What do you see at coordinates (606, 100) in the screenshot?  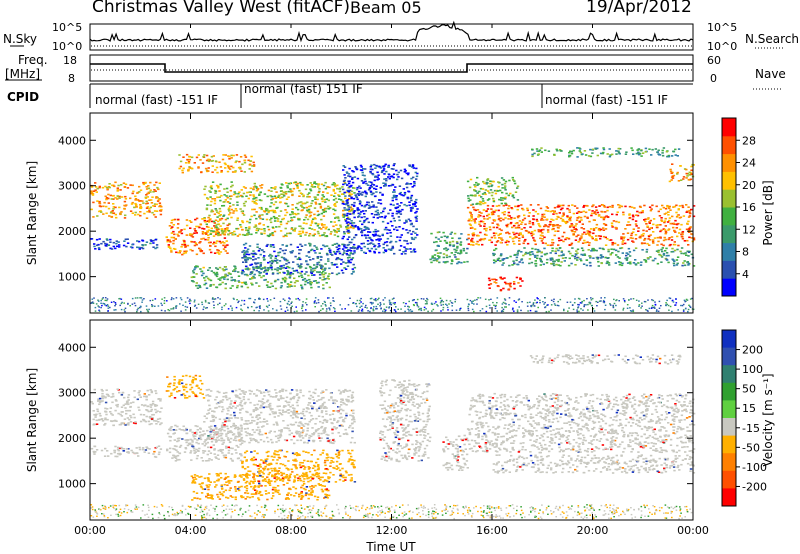 I see `cpid-segment-3: normal (fast) -151 IF` at bounding box center [606, 100].